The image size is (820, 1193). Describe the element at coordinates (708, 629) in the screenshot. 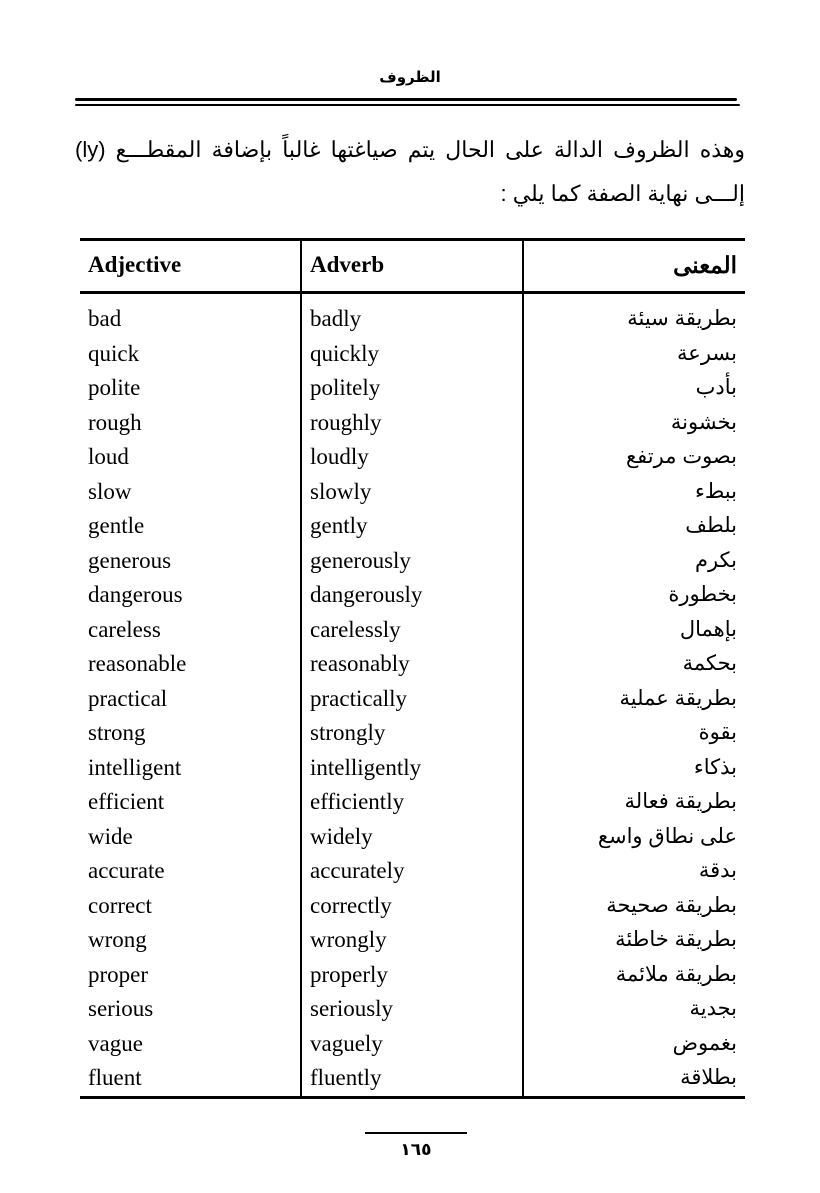

I see `meaning-cell: بإهمال` at that location.